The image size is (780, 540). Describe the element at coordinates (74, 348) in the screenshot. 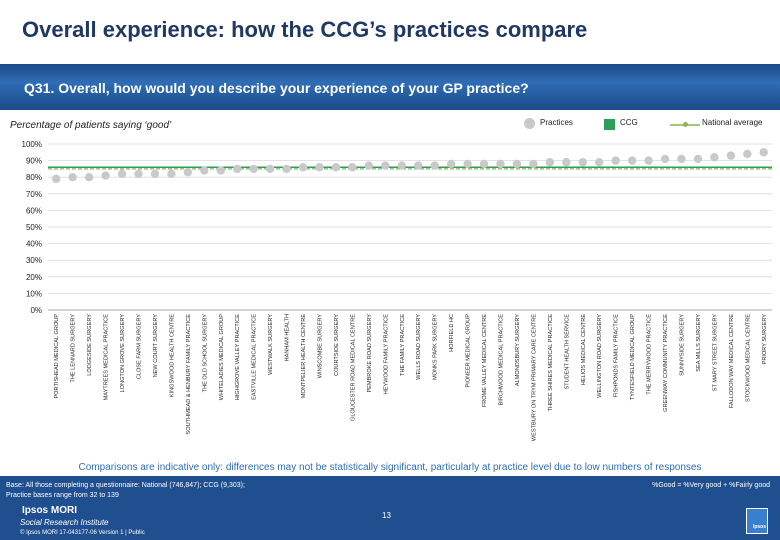

I see `practice-label: THE LENNARD SURGERY` at that location.